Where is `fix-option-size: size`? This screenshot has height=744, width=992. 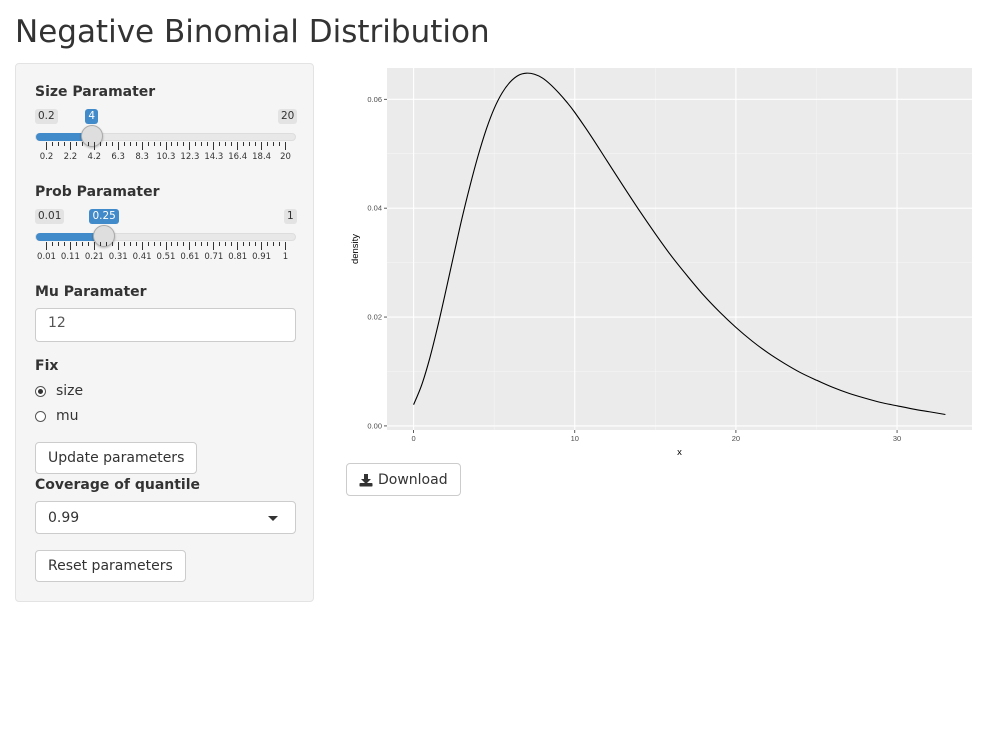
fix-option-size: size is located at coordinates (59, 391).